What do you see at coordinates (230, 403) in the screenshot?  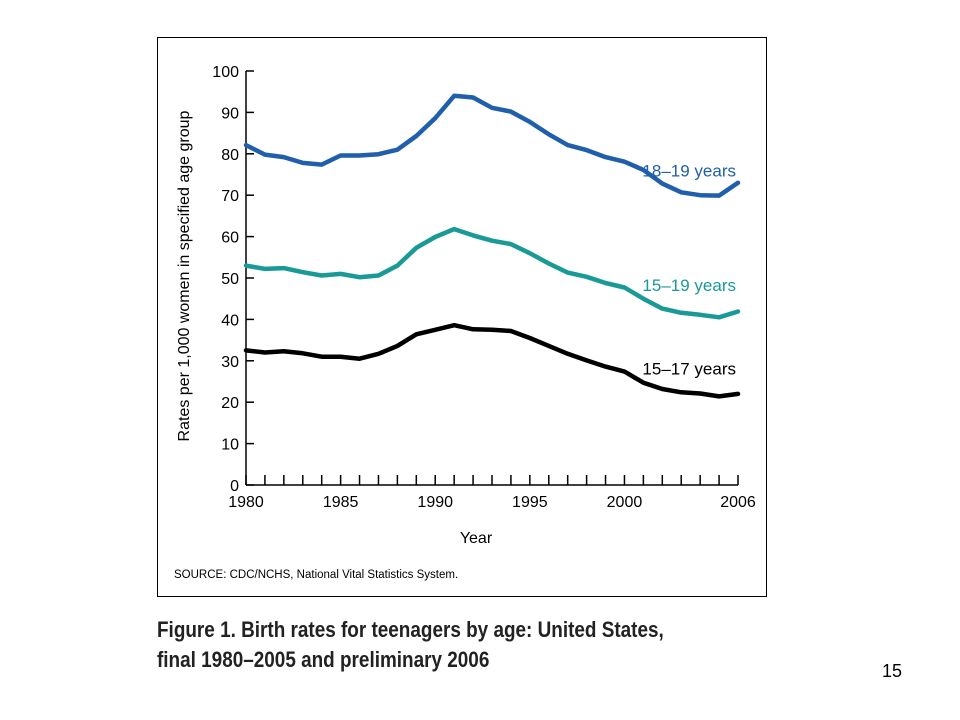 I see `y-tick-label: 20` at bounding box center [230, 403].